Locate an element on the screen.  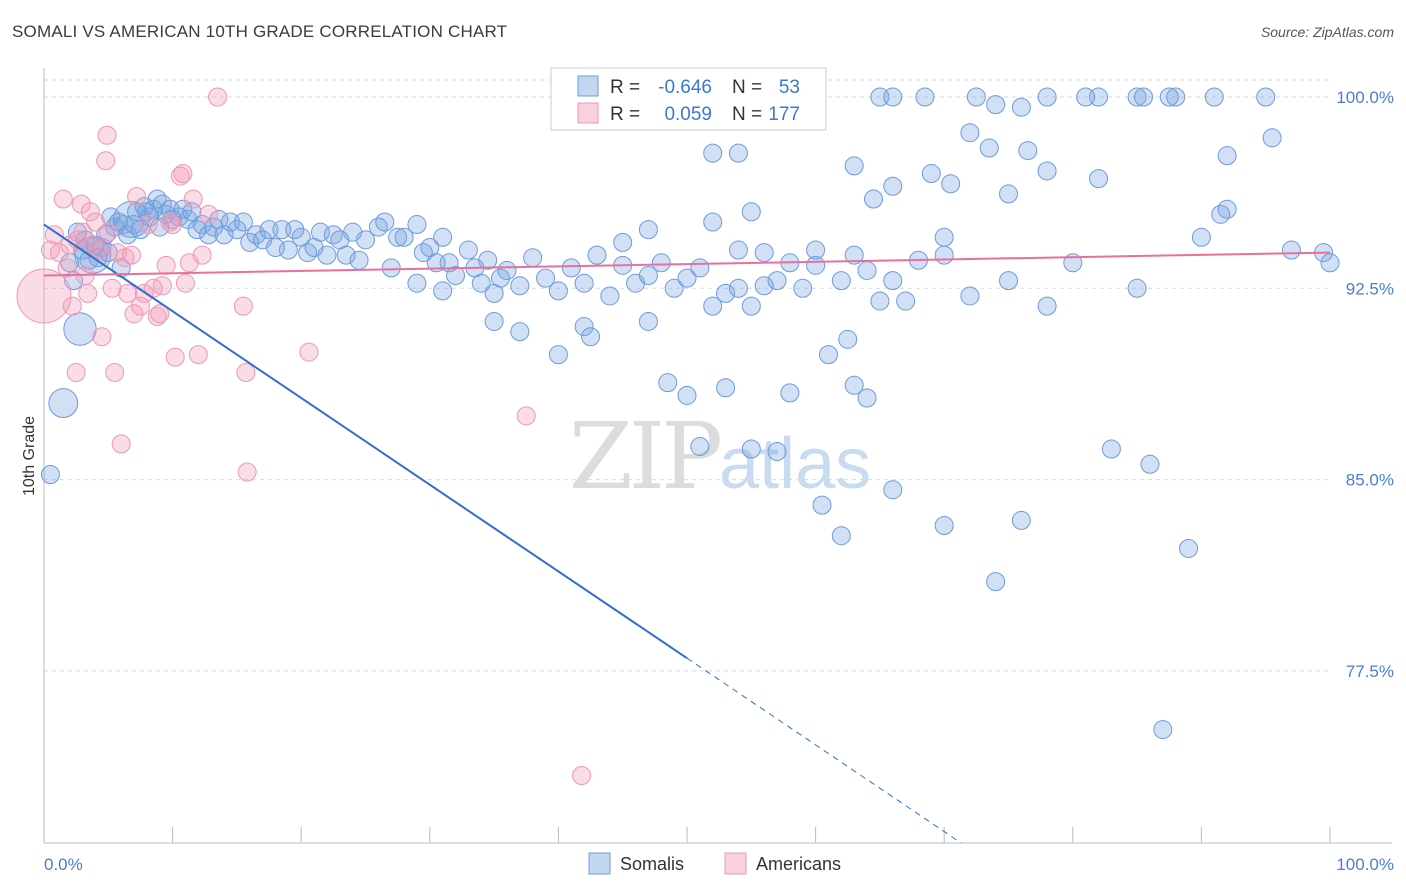
y-tick-label: 77.5% is located at coordinates (1370, 671).